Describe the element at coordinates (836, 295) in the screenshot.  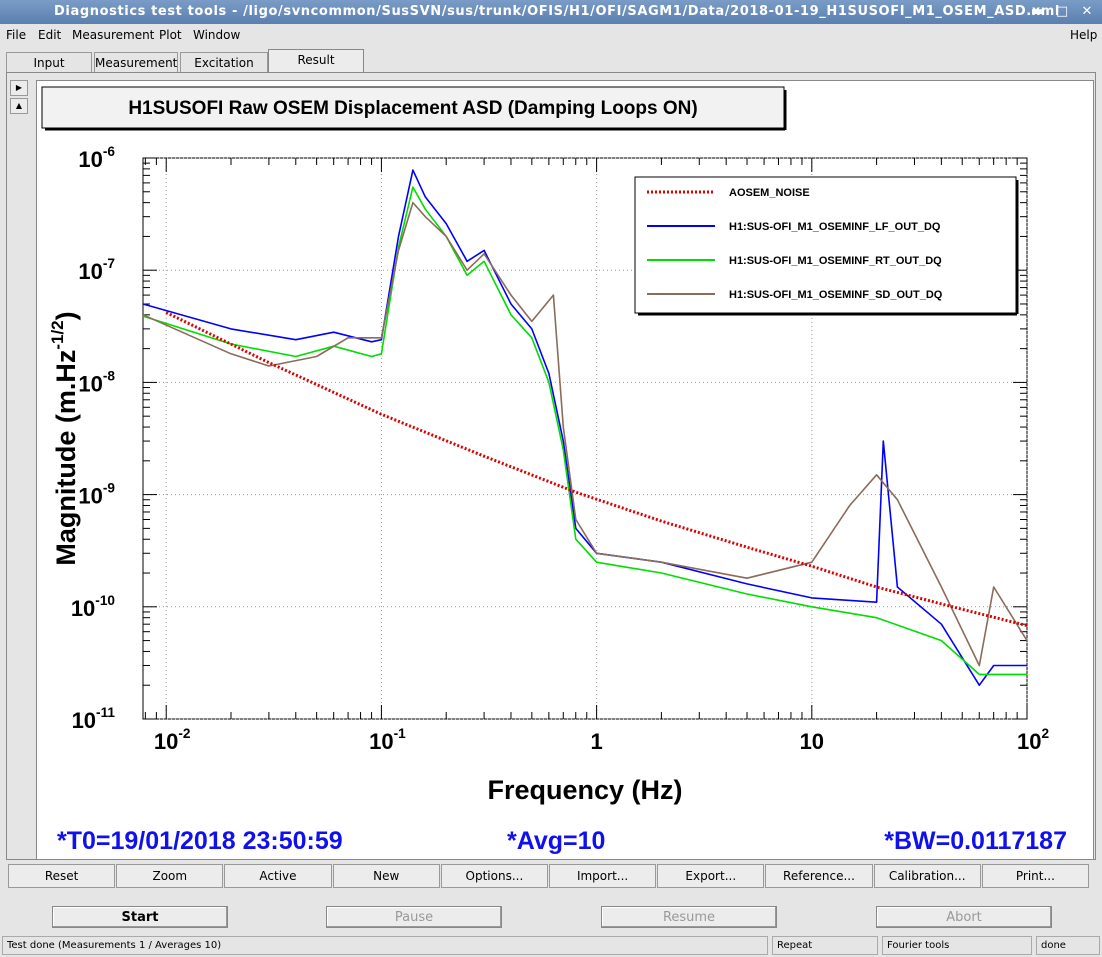
I see `legend-label: H1:SUS-OFI_M1_OSEMINF_SD_OUT_DQ` at that location.